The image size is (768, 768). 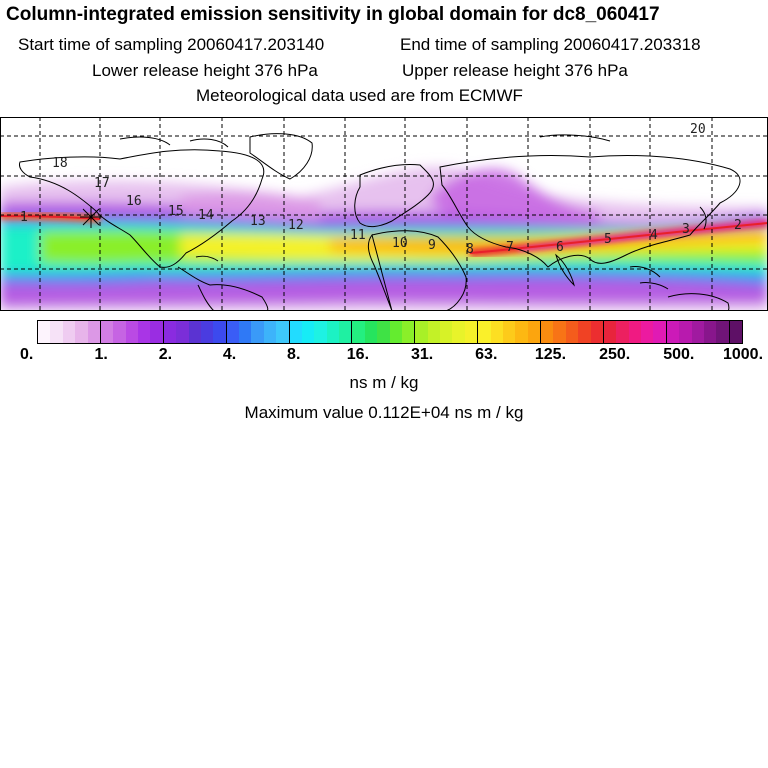 What do you see at coordinates (229, 354) in the screenshot?
I see `colorbar-tick-label: 4.` at bounding box center [229, 354].